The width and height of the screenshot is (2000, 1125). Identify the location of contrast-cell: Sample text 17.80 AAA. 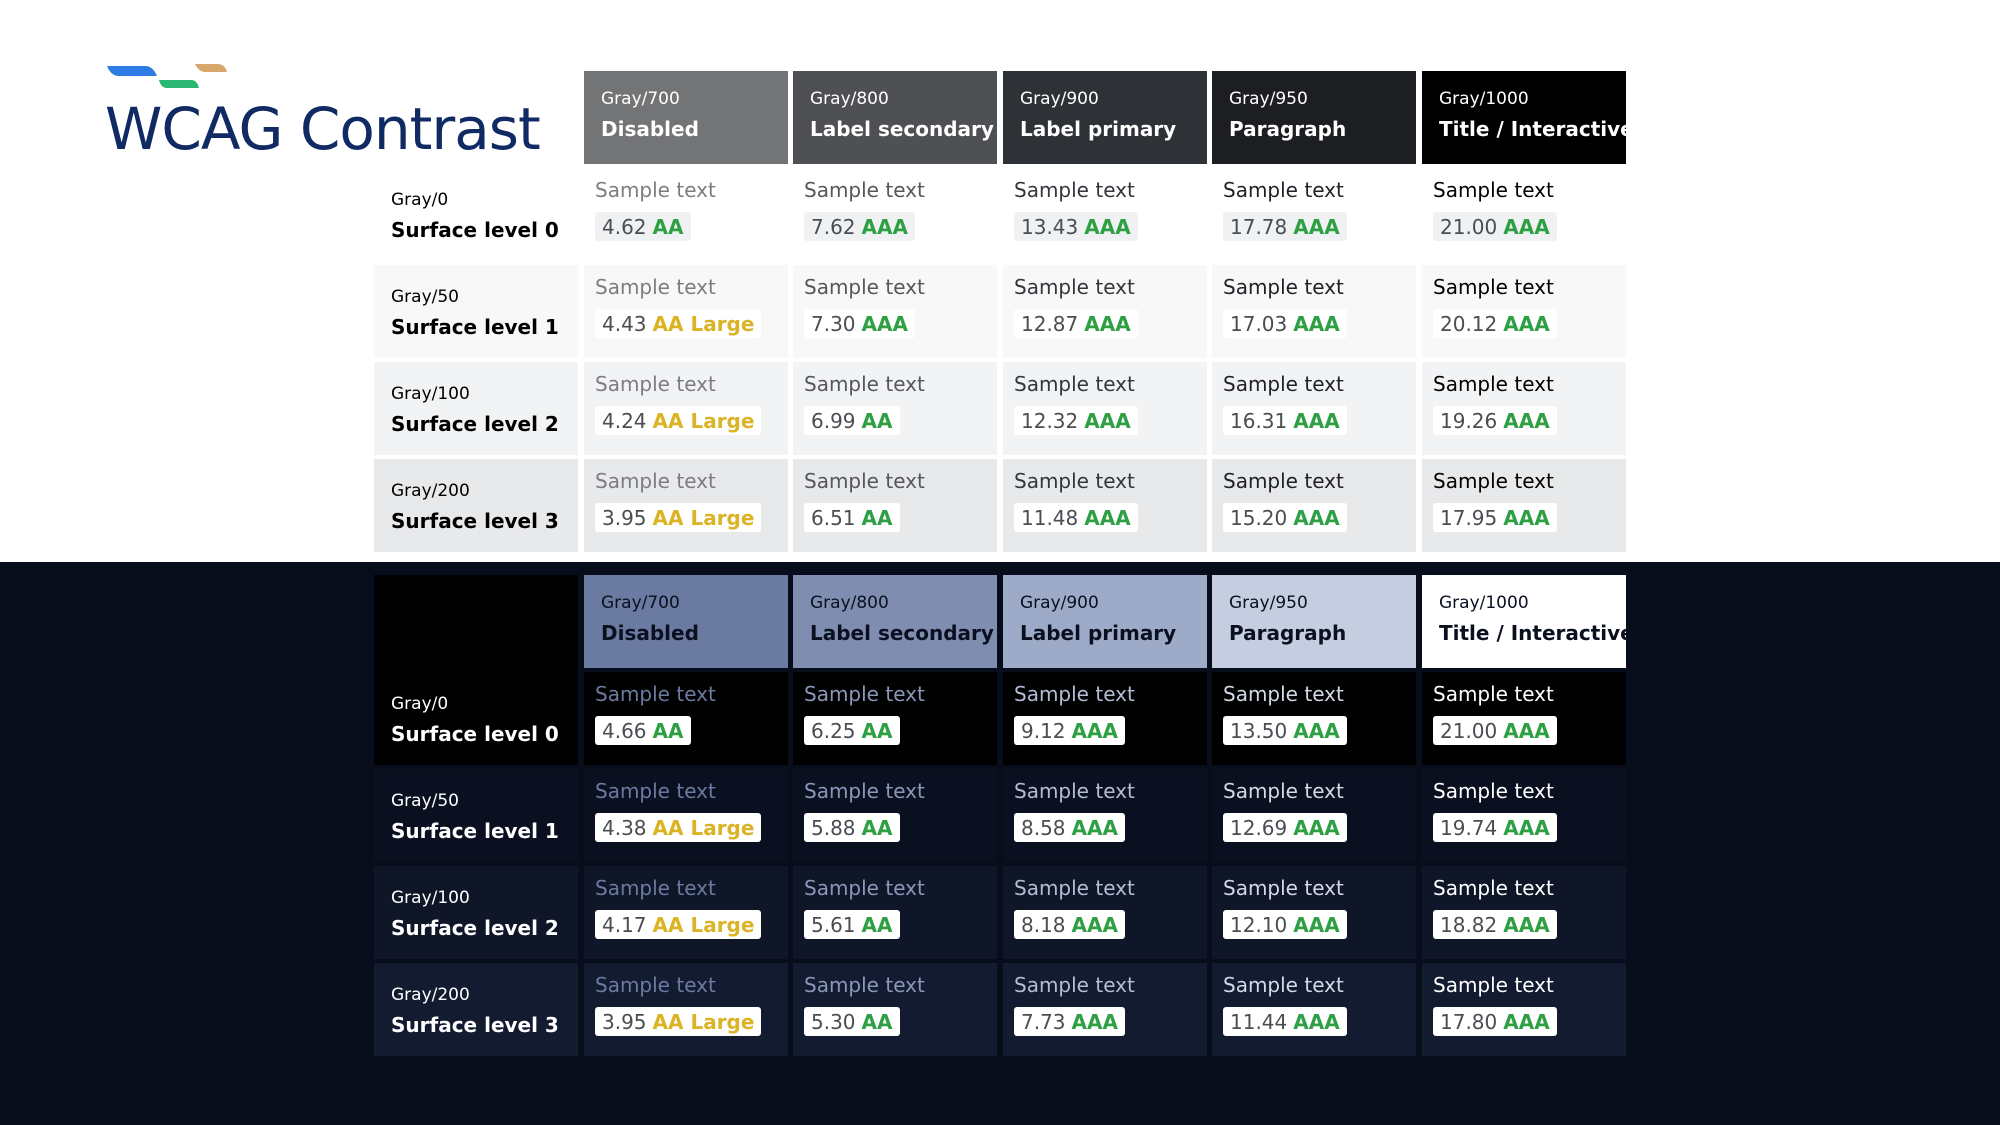
(1524, 1009).